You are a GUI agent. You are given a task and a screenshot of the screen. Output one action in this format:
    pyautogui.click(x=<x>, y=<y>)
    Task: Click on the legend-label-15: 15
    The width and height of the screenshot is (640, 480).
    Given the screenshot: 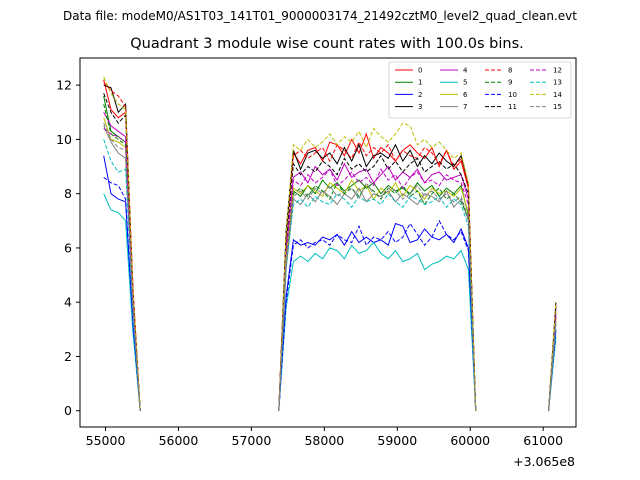 What is the action you would take?
    pyautogui.click(x=557, y=107)
    